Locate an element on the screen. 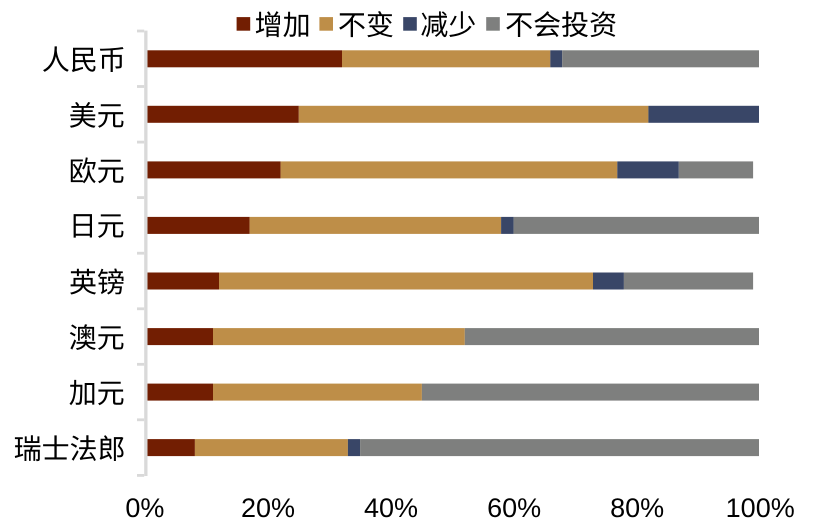 This screenshot has height=532, width=820. svg-text: 20% is located at coordinates (268, 508).